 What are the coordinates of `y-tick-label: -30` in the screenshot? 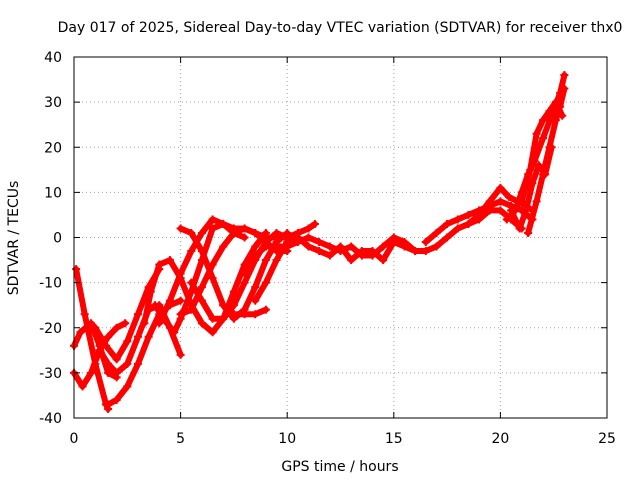 It's located at (50, 374).